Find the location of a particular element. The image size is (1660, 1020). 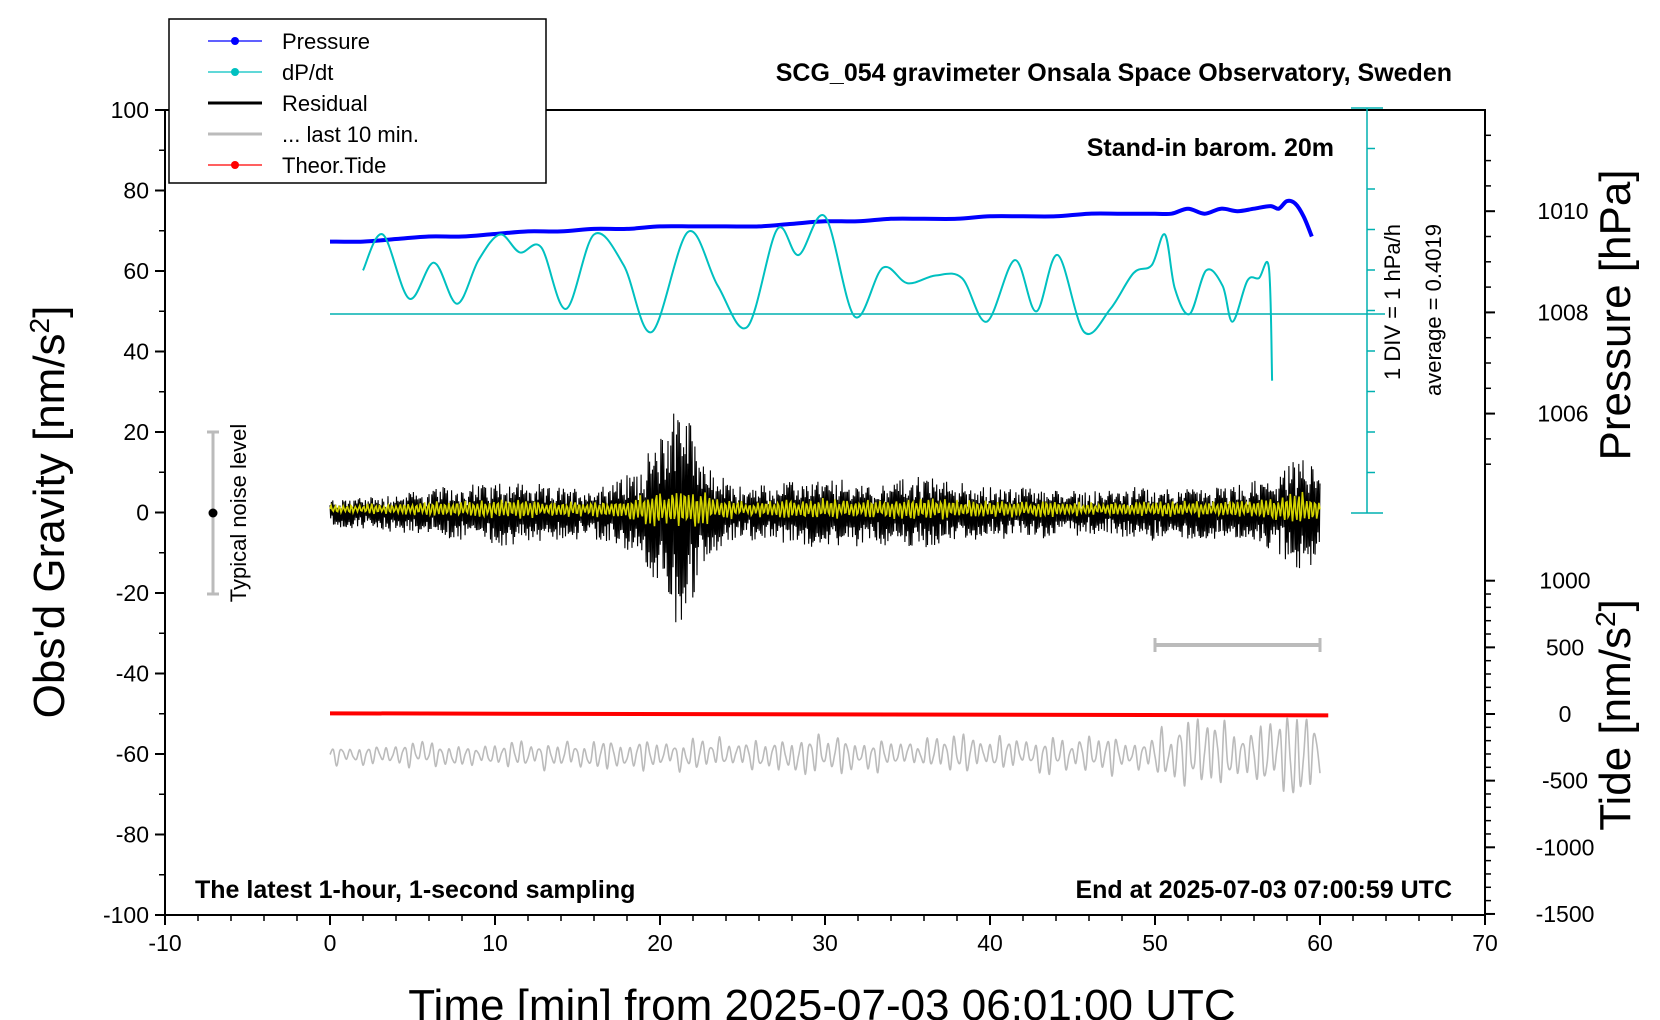

noise-level-indicator is located at coordinates (213, 513).